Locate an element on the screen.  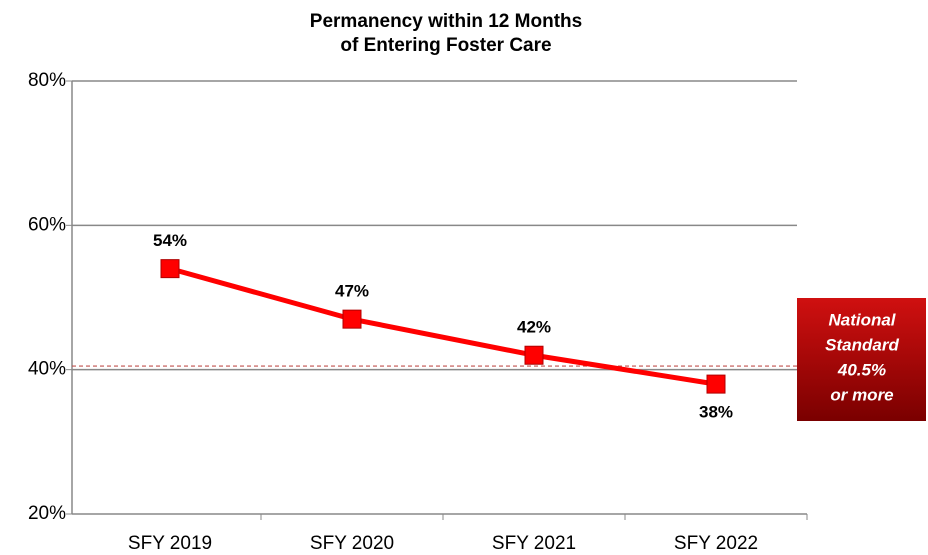
annotation-text: National is located at coordinates (862, 319).